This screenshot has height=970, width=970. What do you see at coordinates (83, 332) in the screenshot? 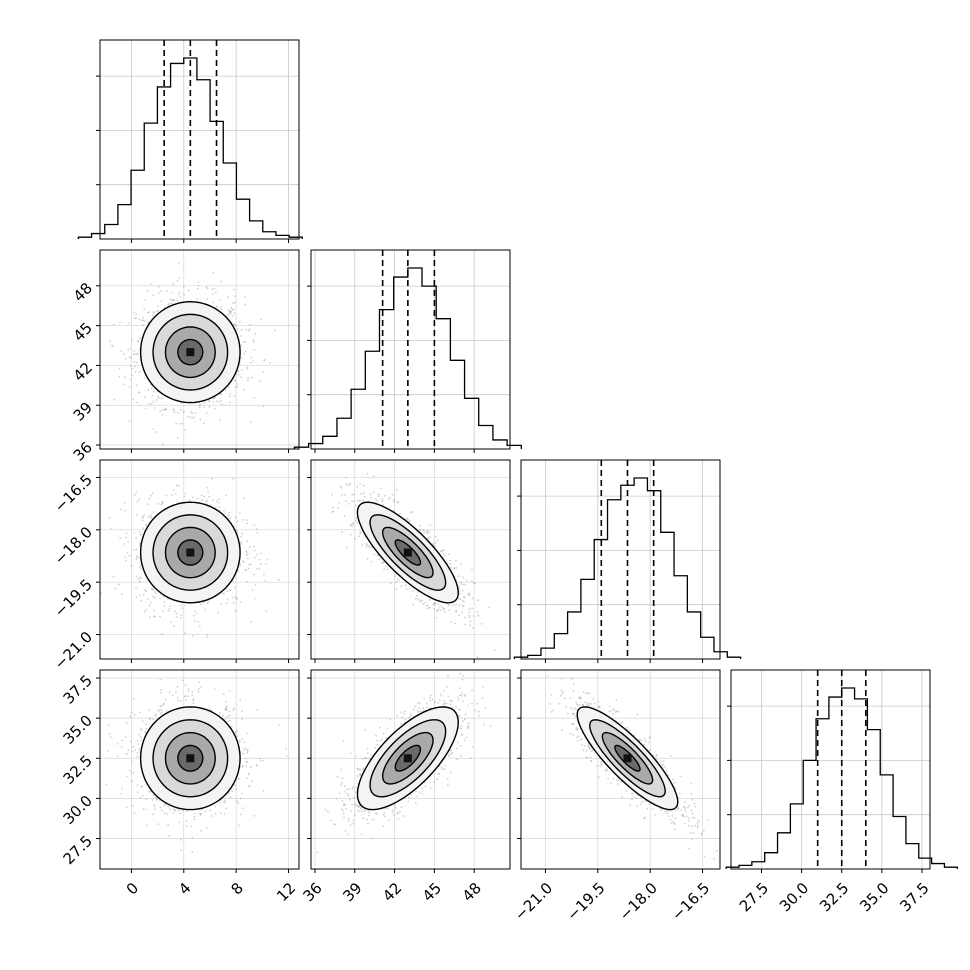
I see `y-tick-label: 45` at bounding box center [83, 332].